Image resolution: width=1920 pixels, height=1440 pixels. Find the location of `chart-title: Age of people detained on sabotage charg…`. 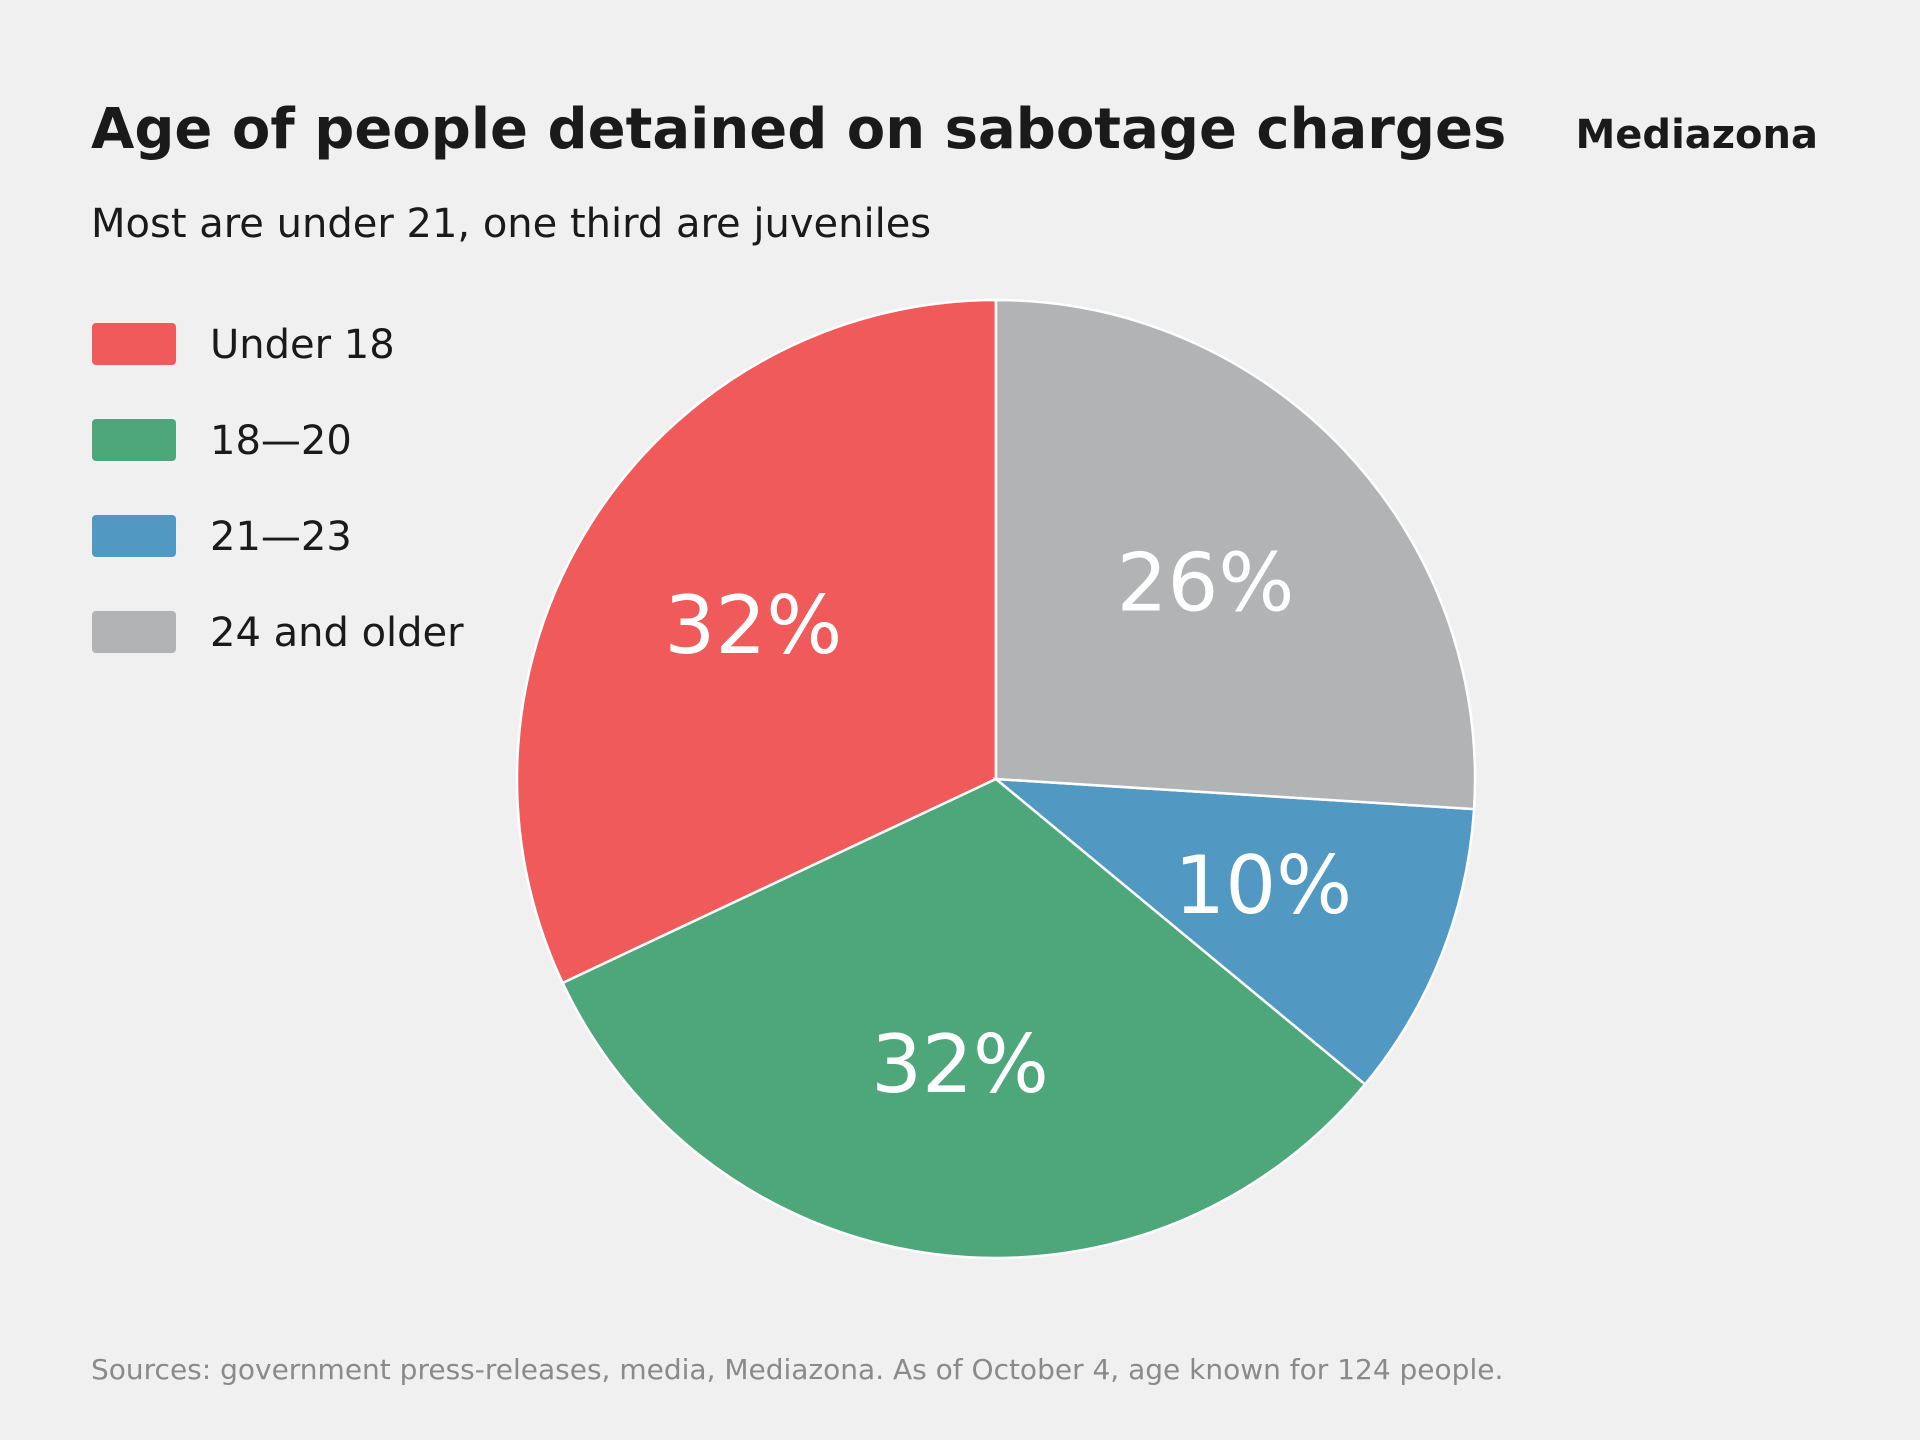

chart-title: Age of people detained on sabotage charg… is located at coordinates (798, 129).